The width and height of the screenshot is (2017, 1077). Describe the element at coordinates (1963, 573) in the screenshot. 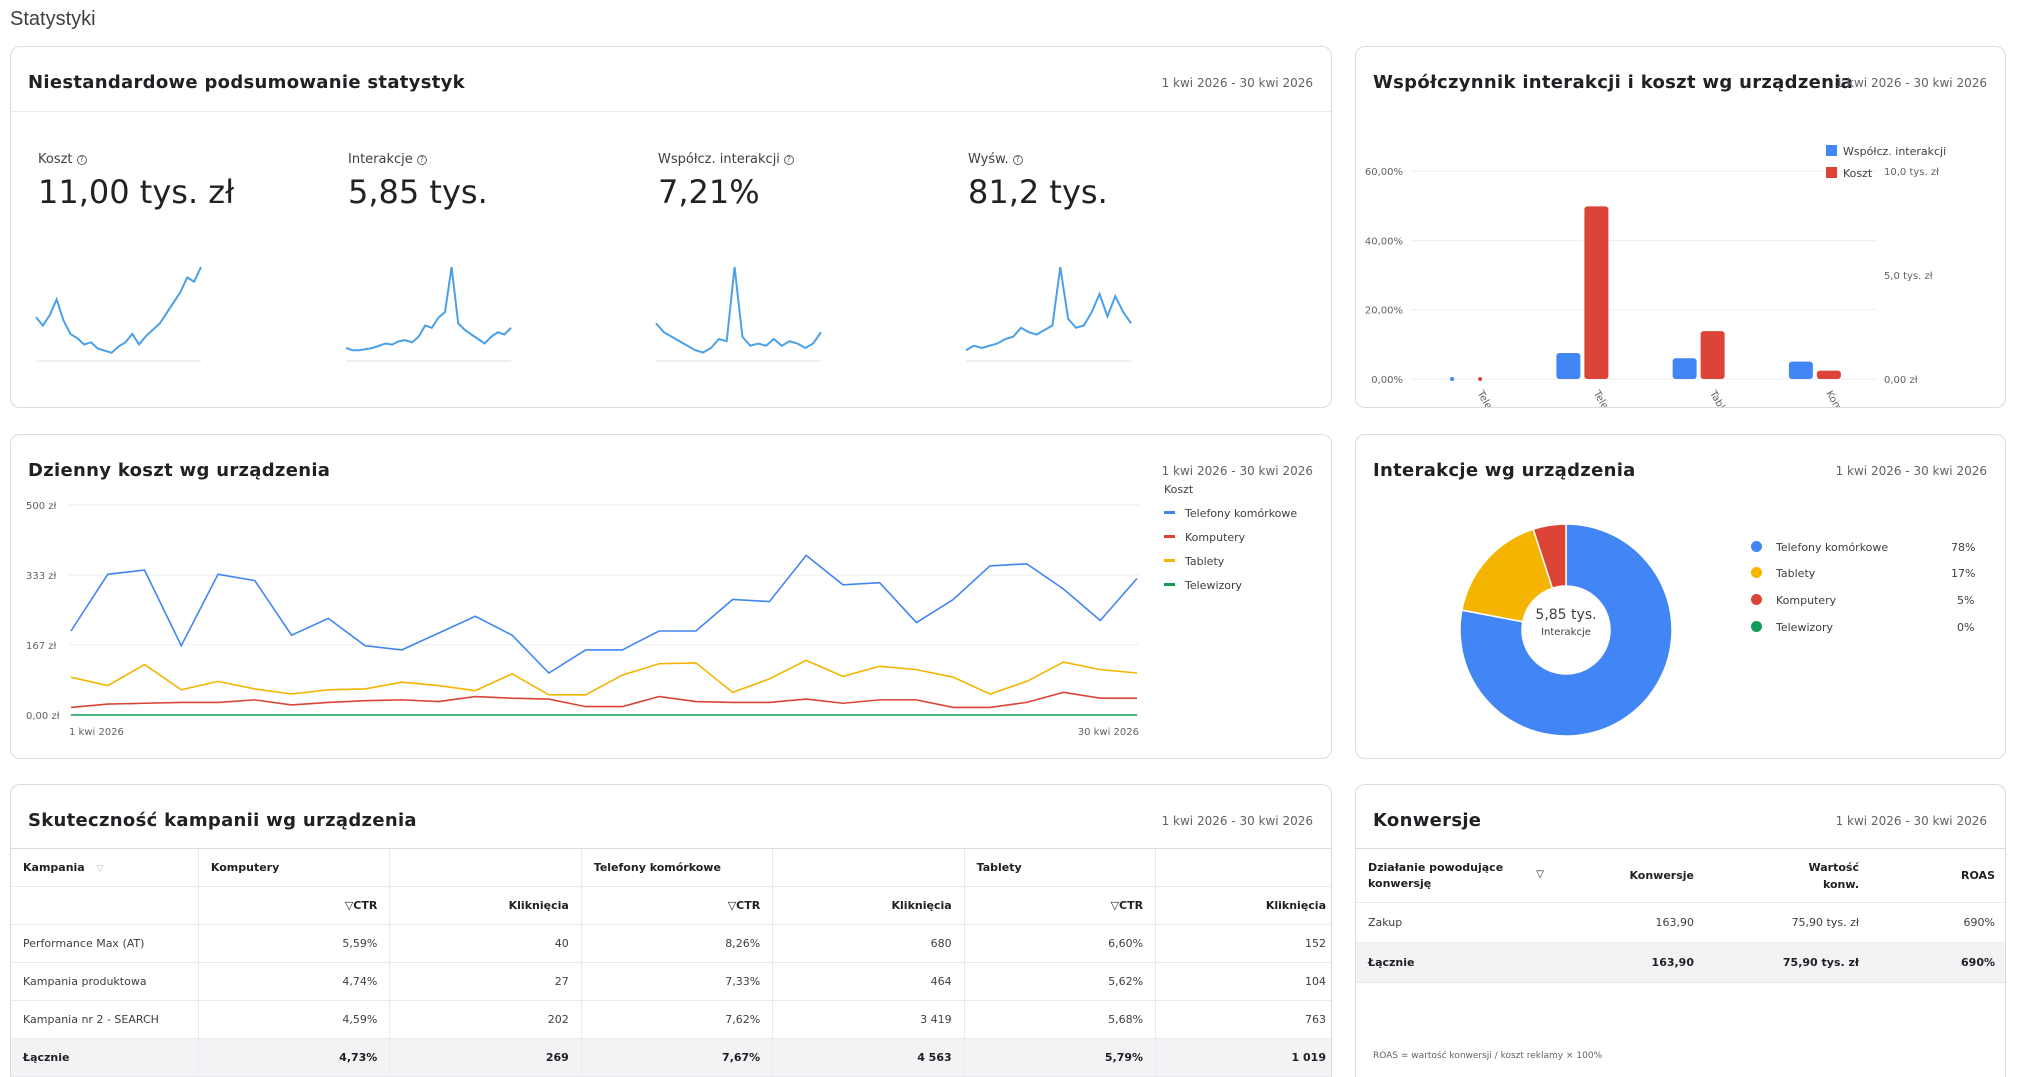

I see `legend-pct: 17%` at that location.